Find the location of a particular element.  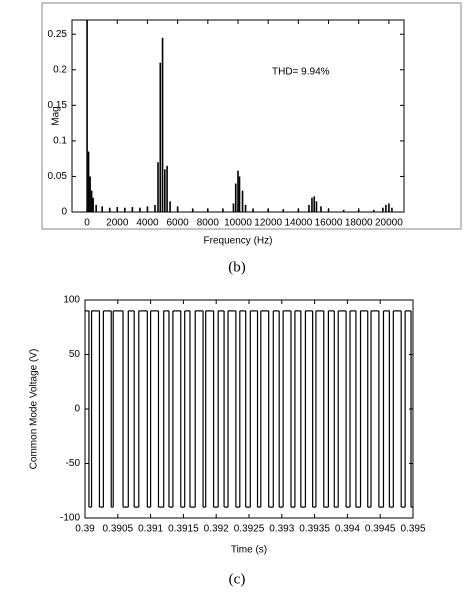

x-tick-label: 0.394 is located at coordinates (347, 529).